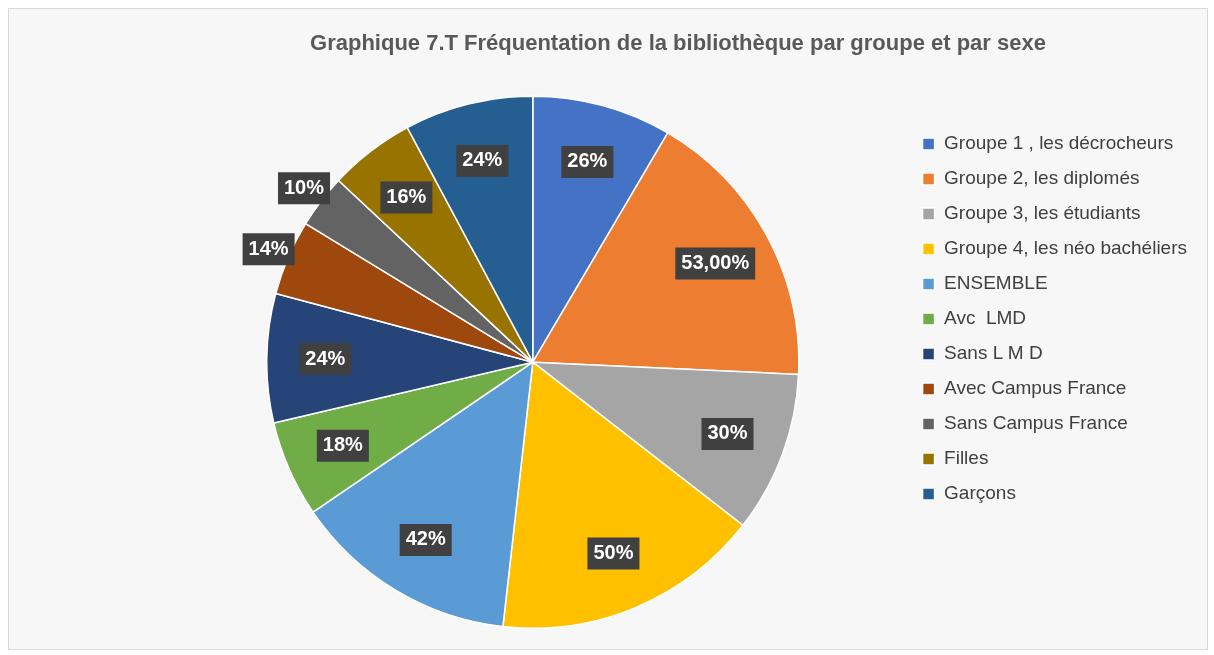 This screenshot has width=1214, height=655. I want to click on data-label: 14%, so click(268, 247).